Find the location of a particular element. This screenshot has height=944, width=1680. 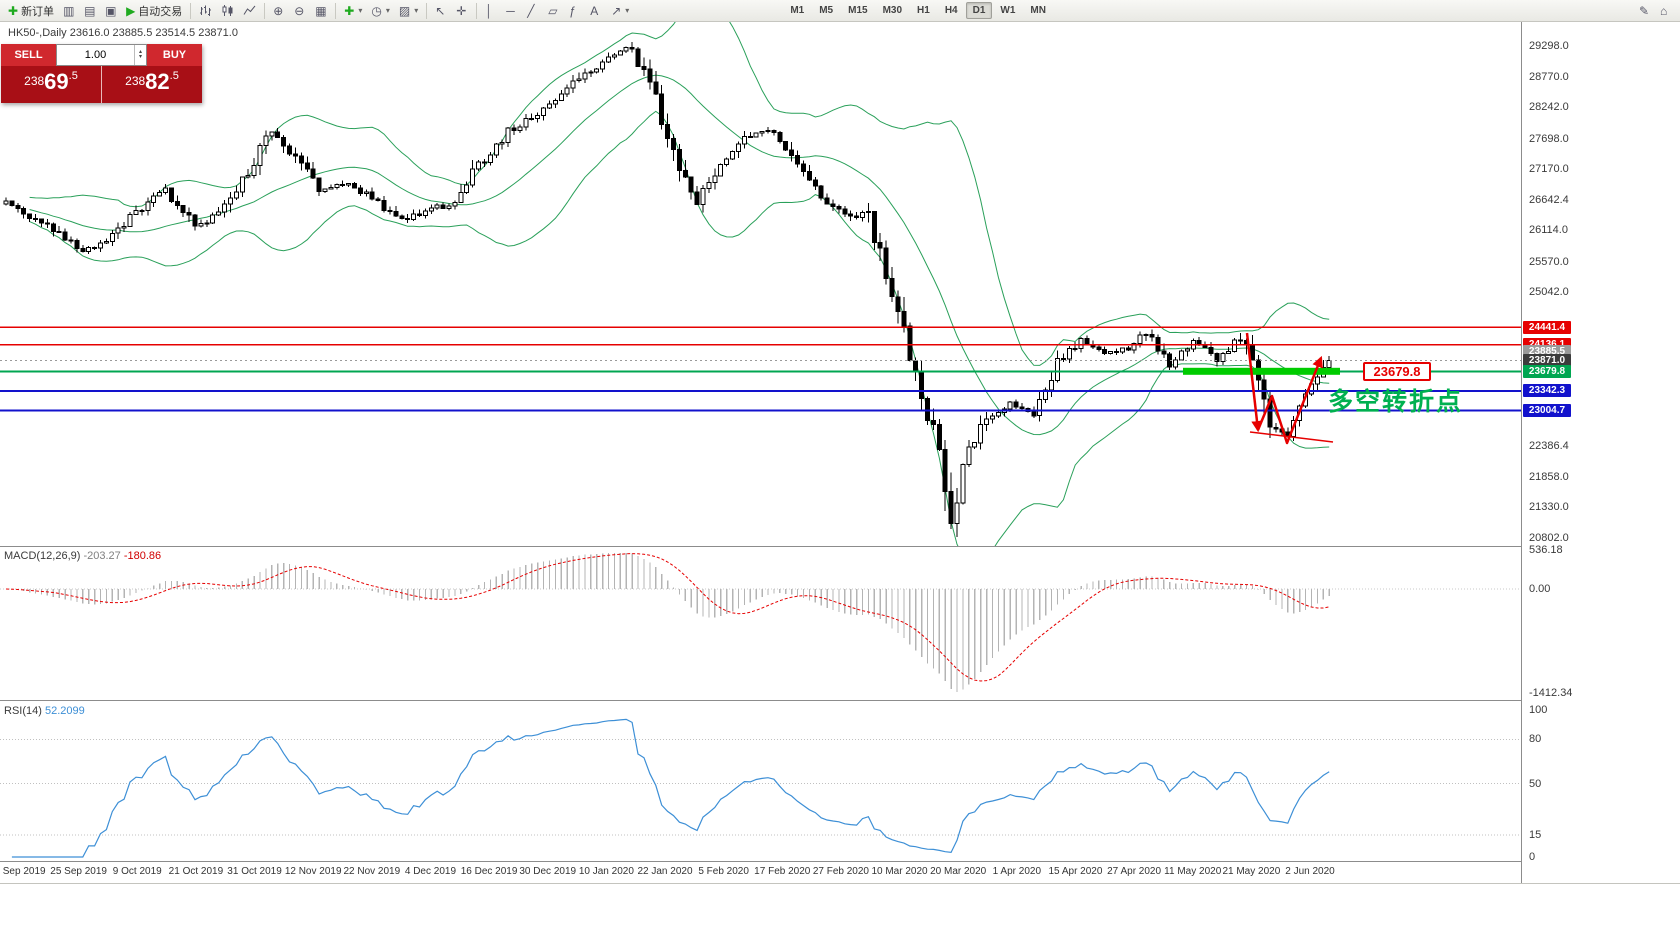

volume-spinner: ▴ ▾ is located at coordinates (140, 55).